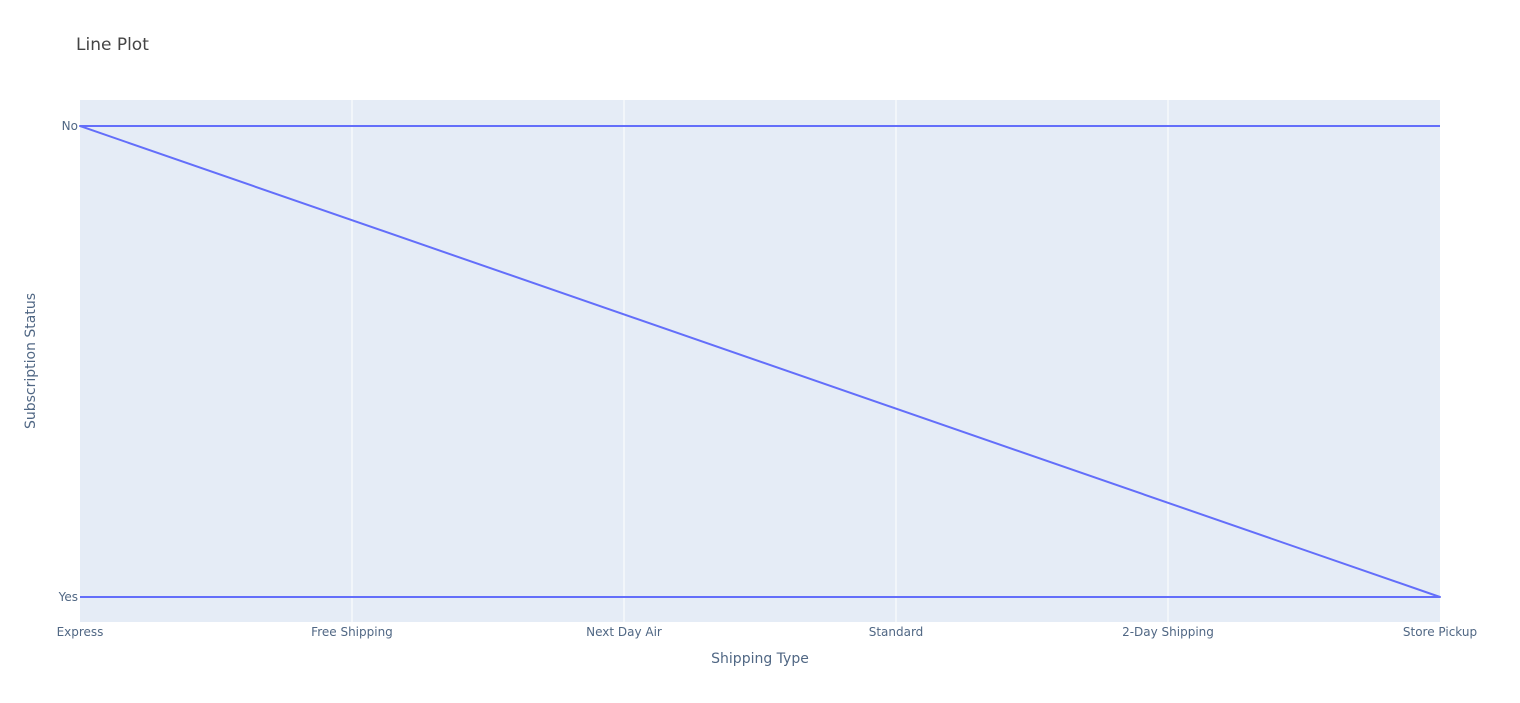 Image resolution: width=1520 pixels, height=703 pixels. What do you see at coordinates (896, 632) in the screenshot?
I see `x-tick-label: Standard` at bounding box center [896, 632].